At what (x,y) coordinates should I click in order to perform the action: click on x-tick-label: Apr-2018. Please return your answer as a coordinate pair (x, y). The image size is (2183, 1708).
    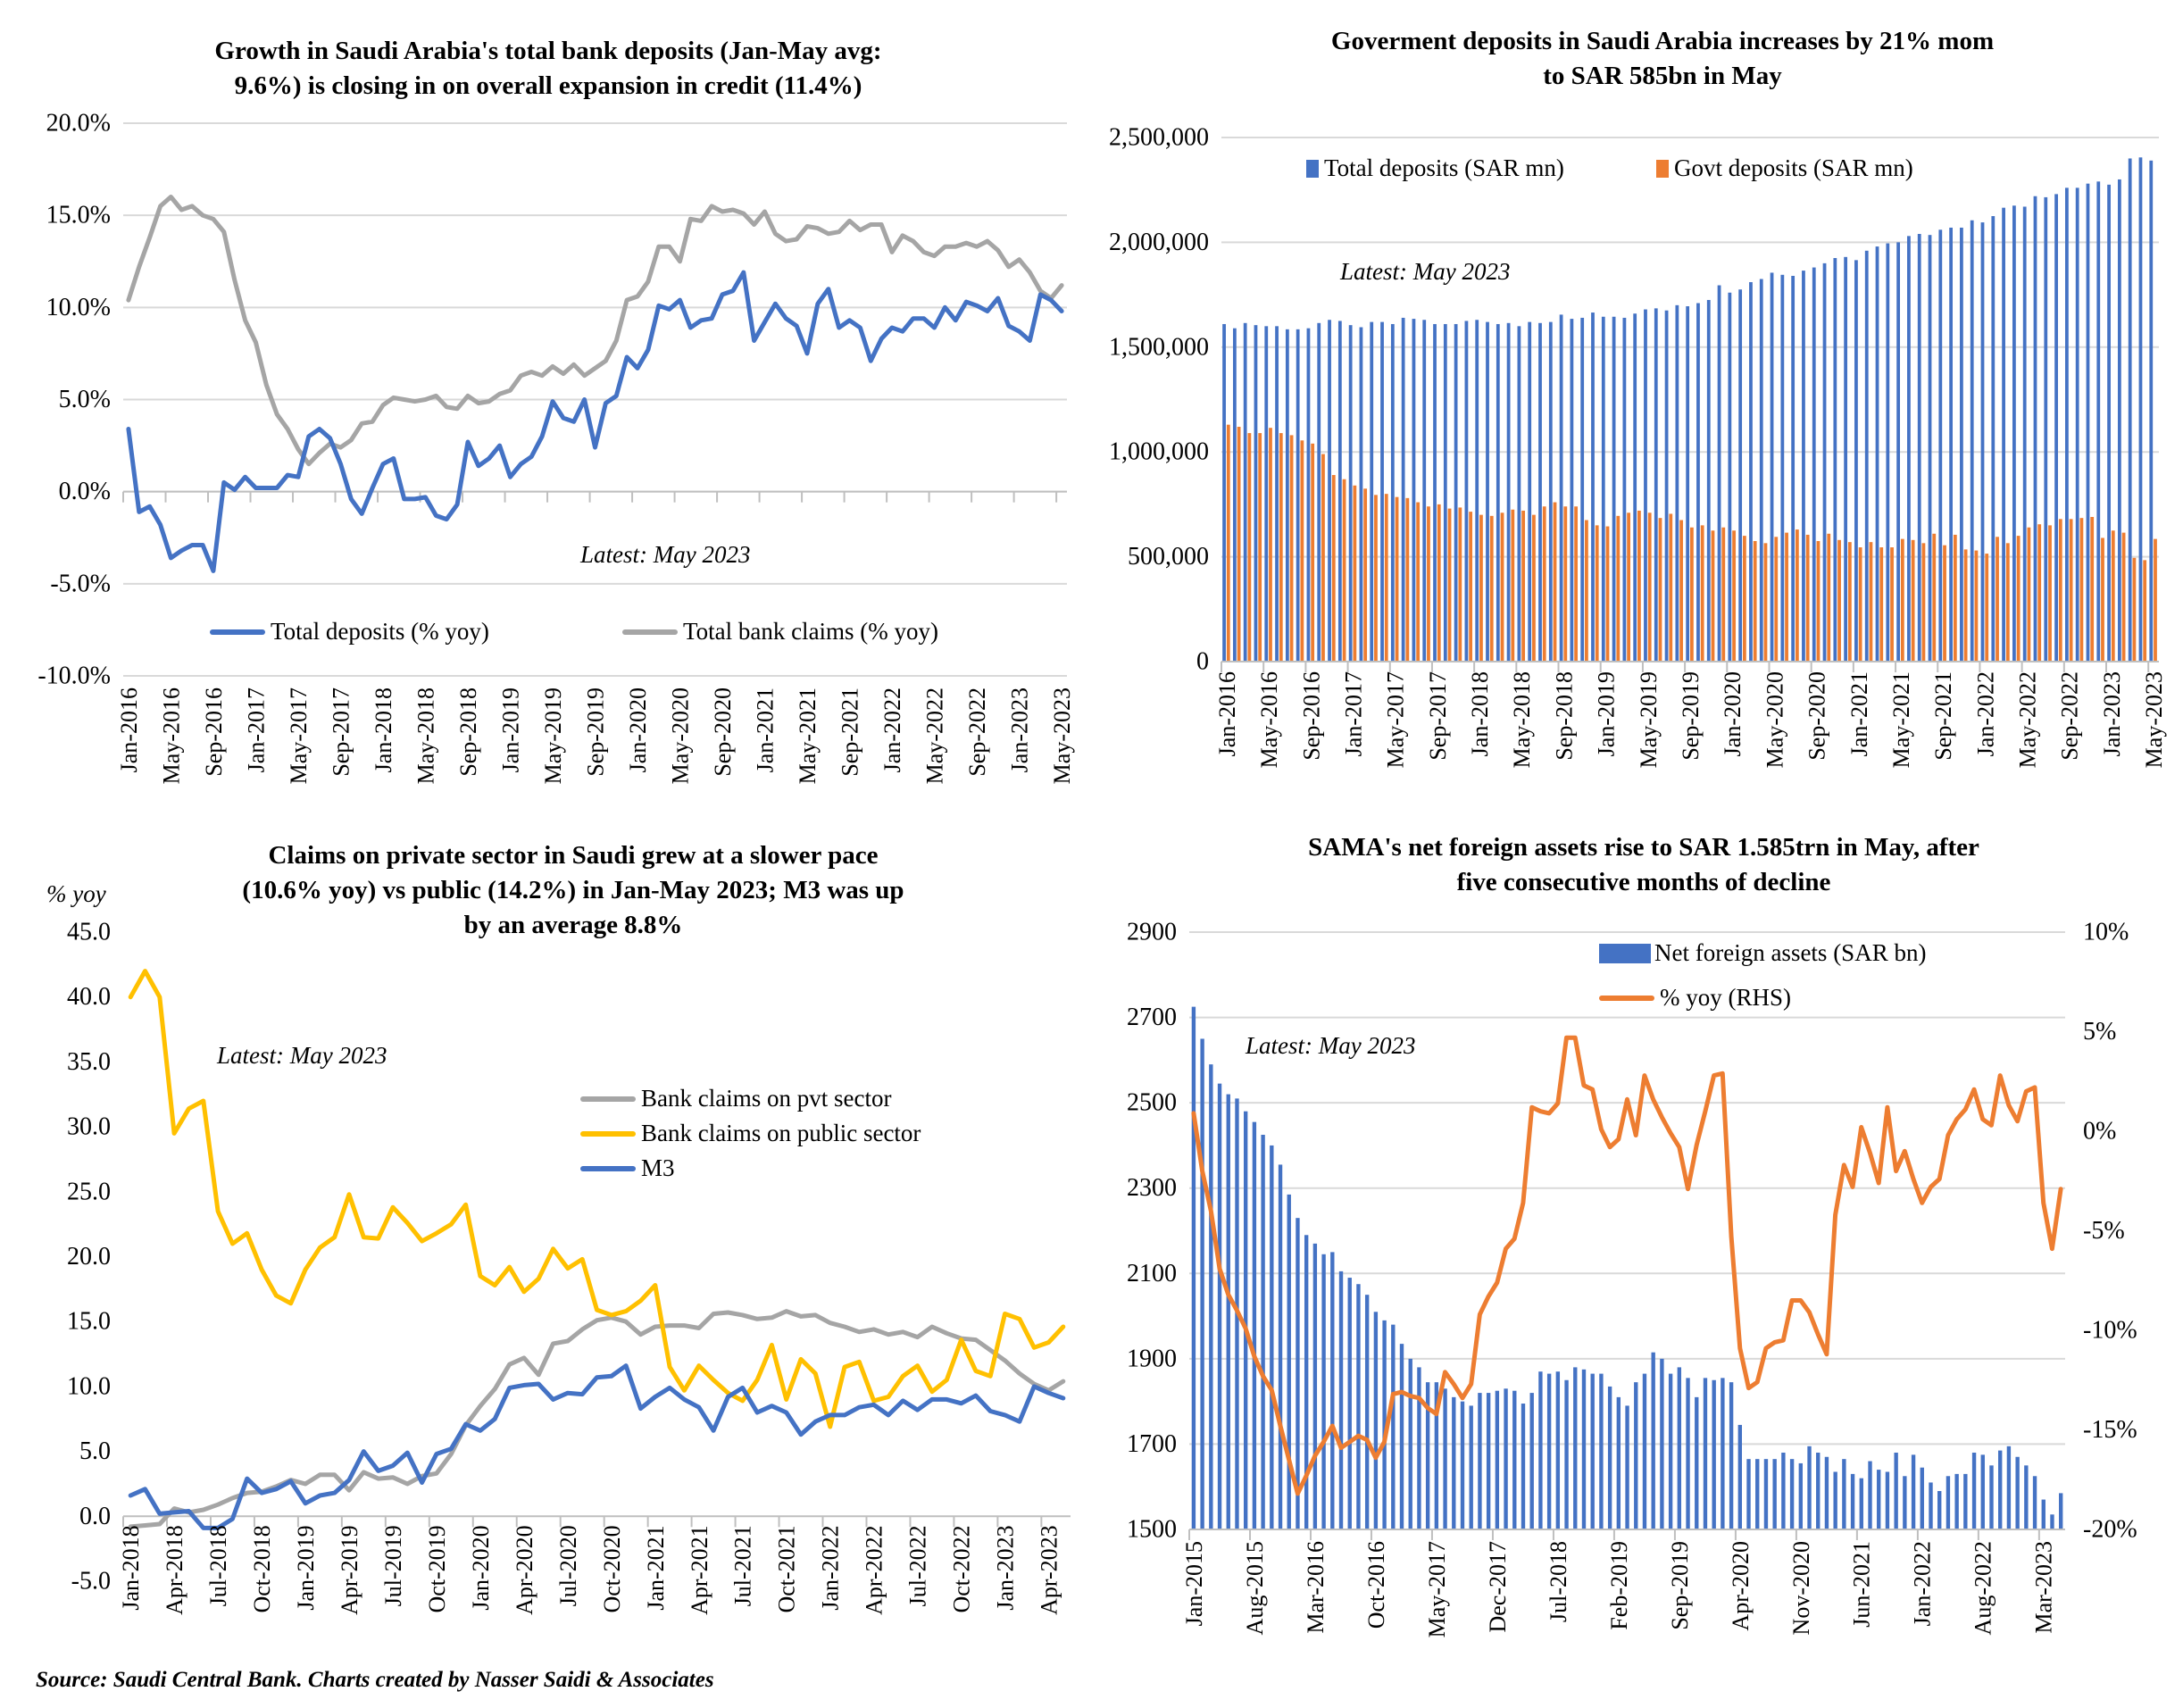
    Looking at the image, I should click on (174, 1570).